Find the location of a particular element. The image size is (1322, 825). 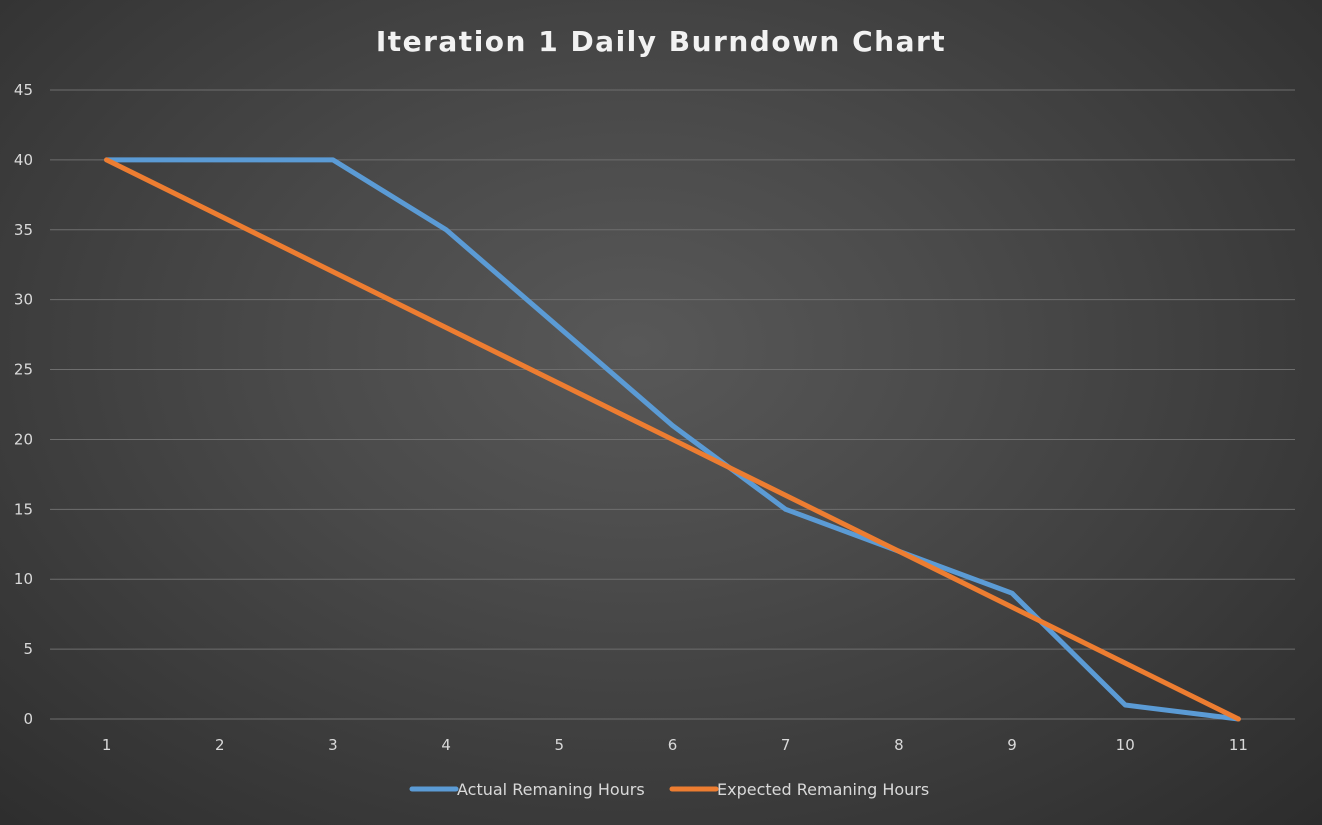

y-tick-label: 45 is located at coordinates (23, 90).